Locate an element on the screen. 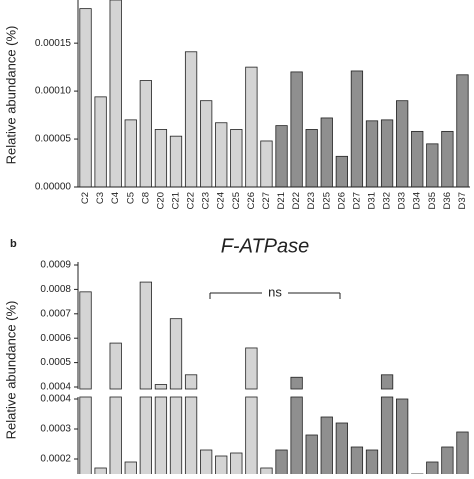 This screenshot has width=474, height=479. panel-label: b is located at coordinates (13, 244).